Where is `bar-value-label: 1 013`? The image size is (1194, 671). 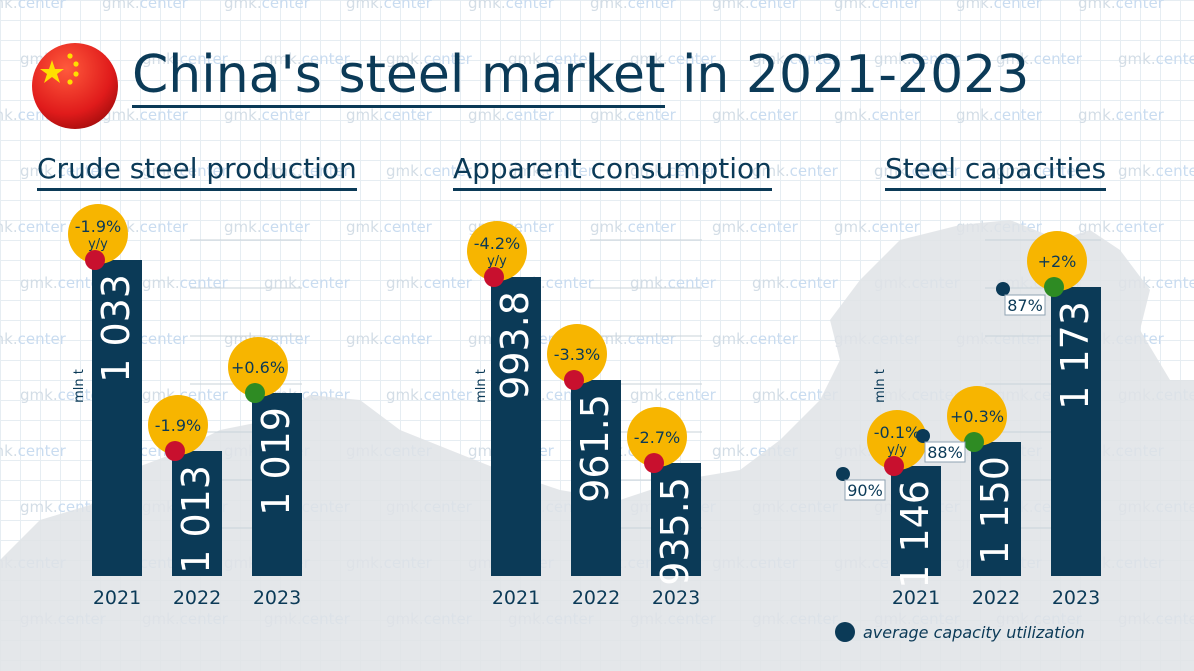
bar-value-label: 1 013 is located at coordinates (196, 519).